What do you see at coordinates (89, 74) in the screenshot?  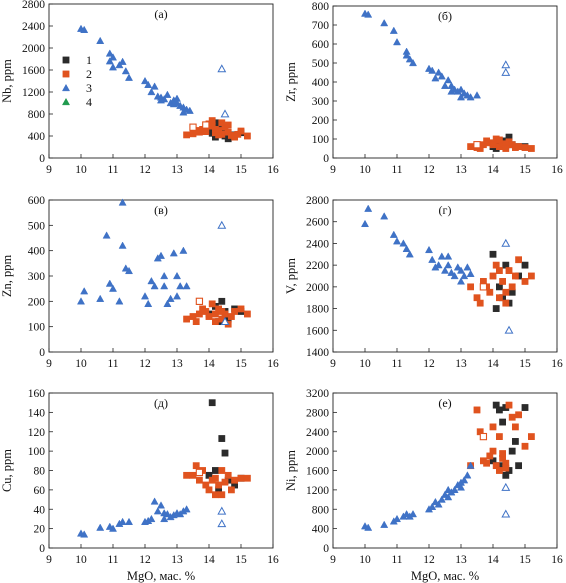 I see `legend-label: 2` at bounding box center [89, 74].